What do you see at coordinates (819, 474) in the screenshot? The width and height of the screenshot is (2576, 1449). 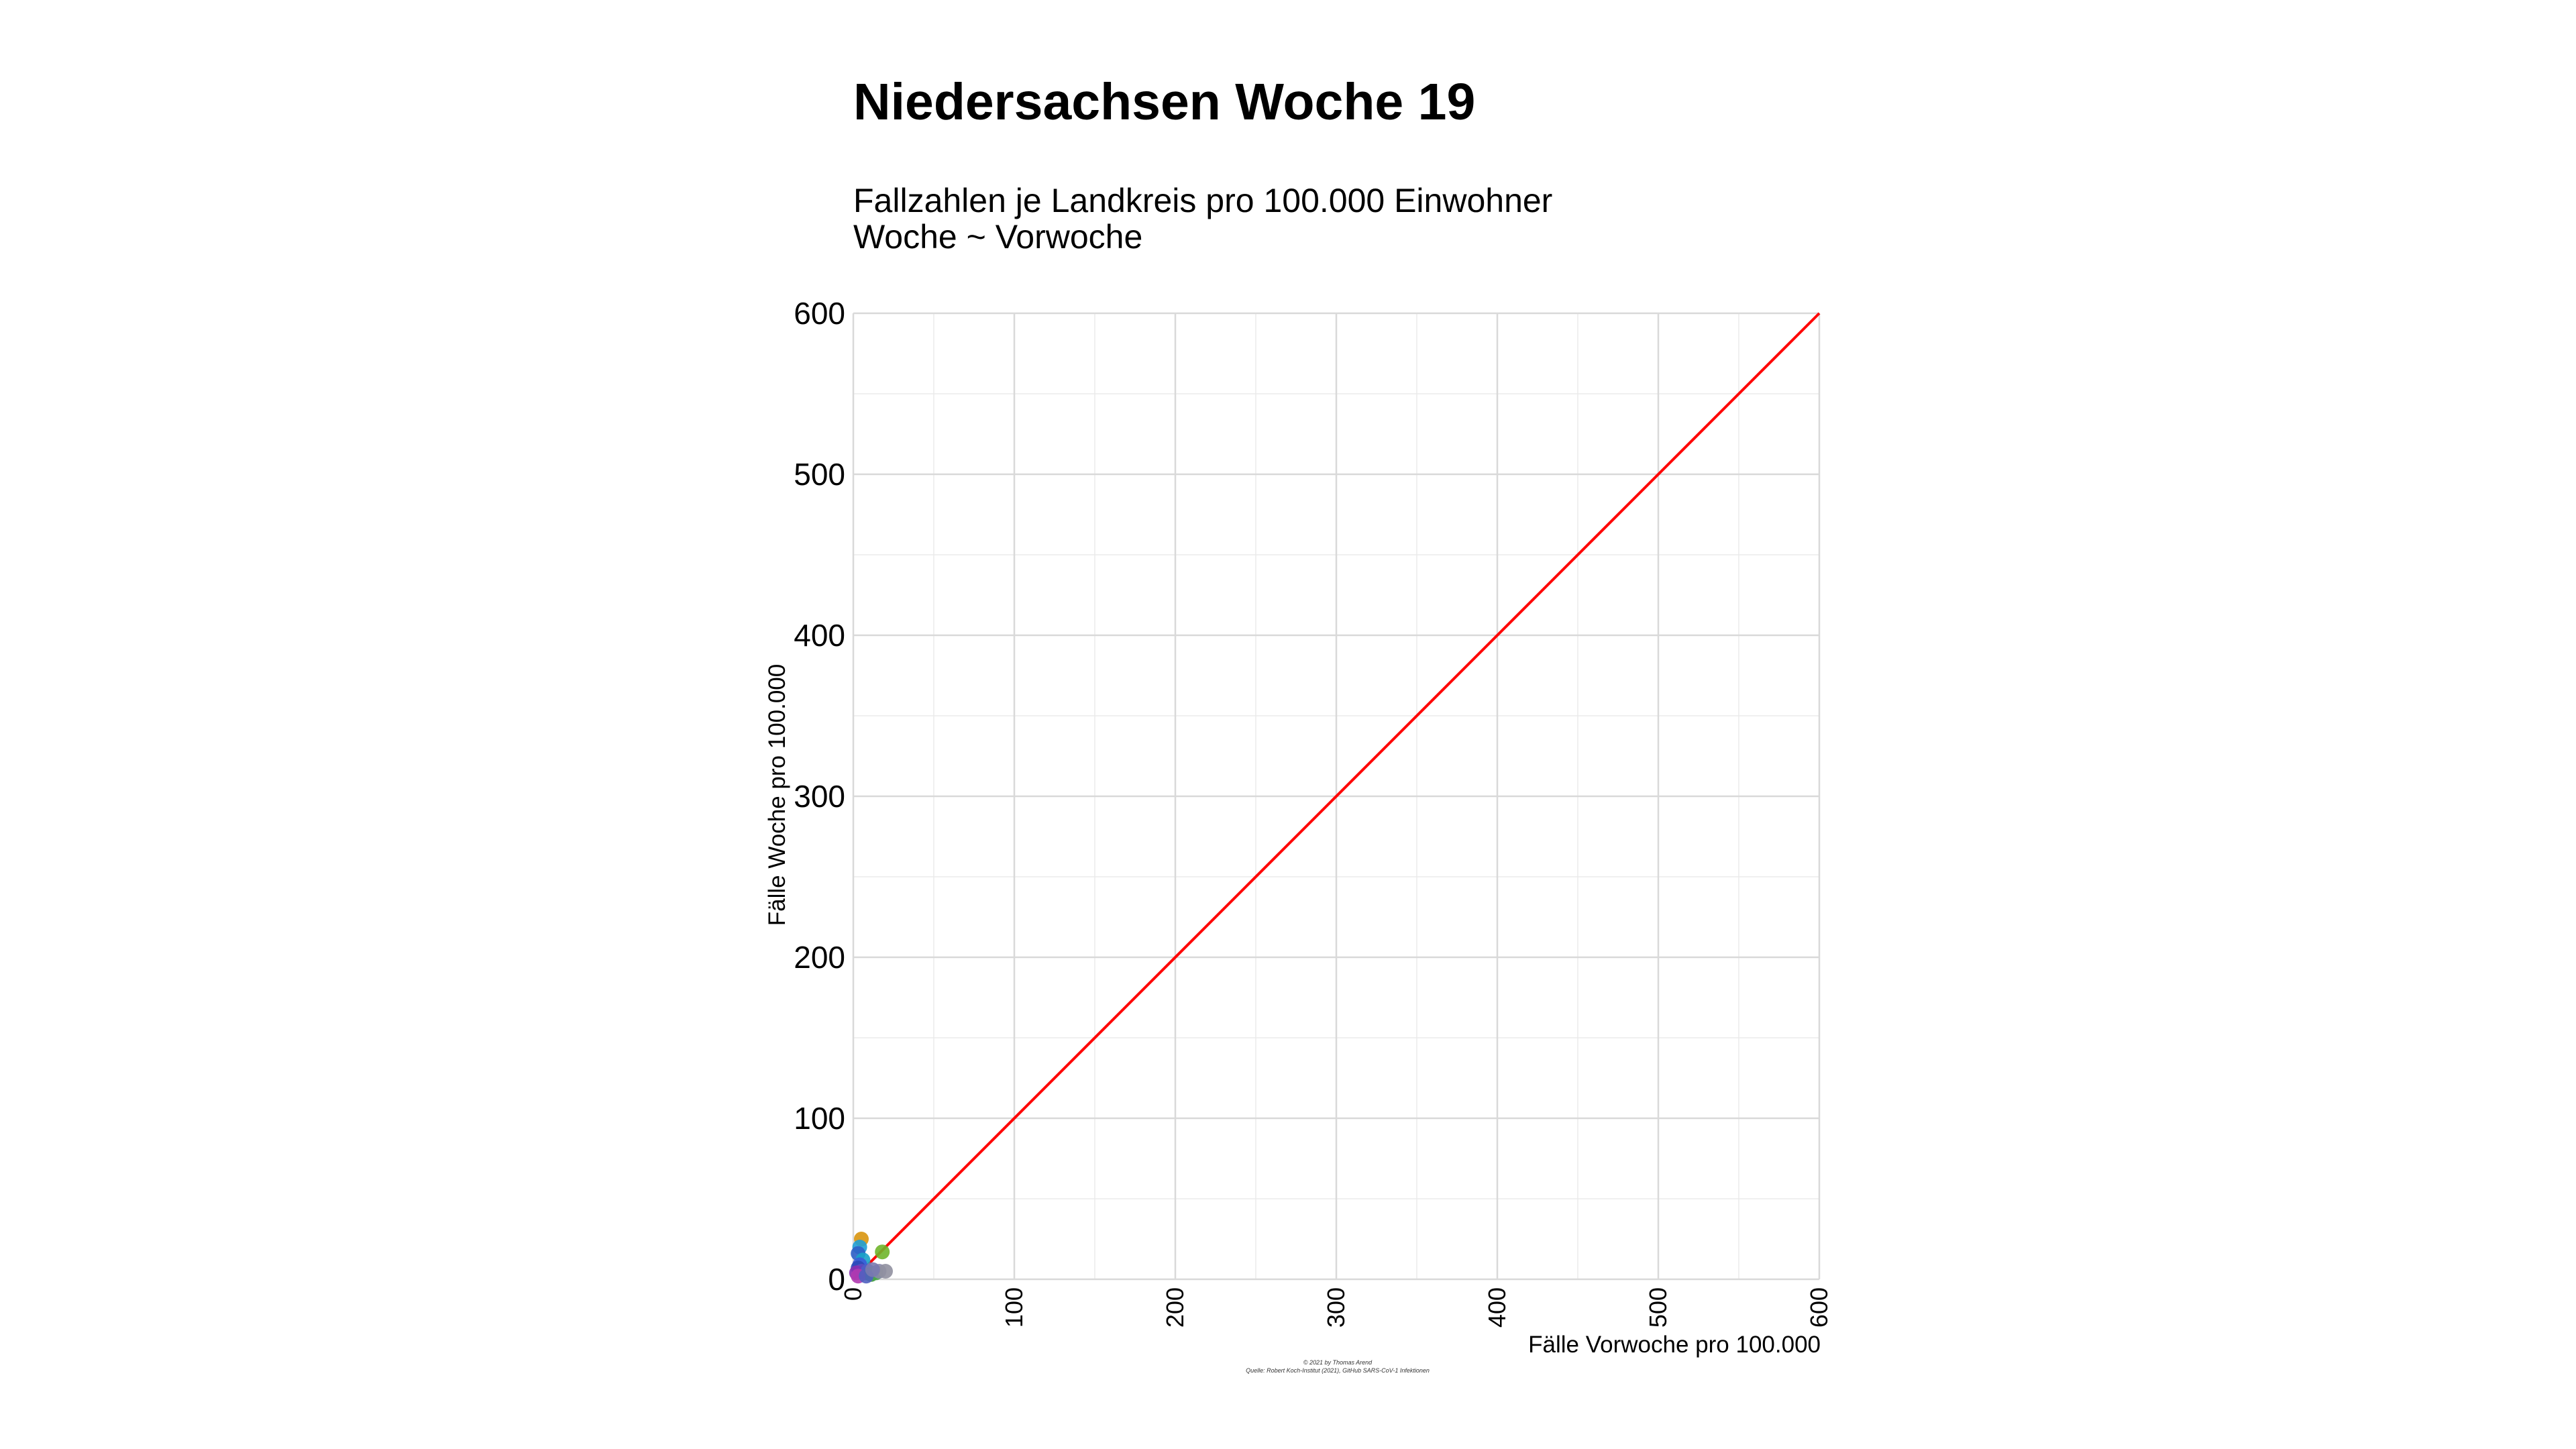 I see `y-tick-label: 500` at bounding box center [819, 474].